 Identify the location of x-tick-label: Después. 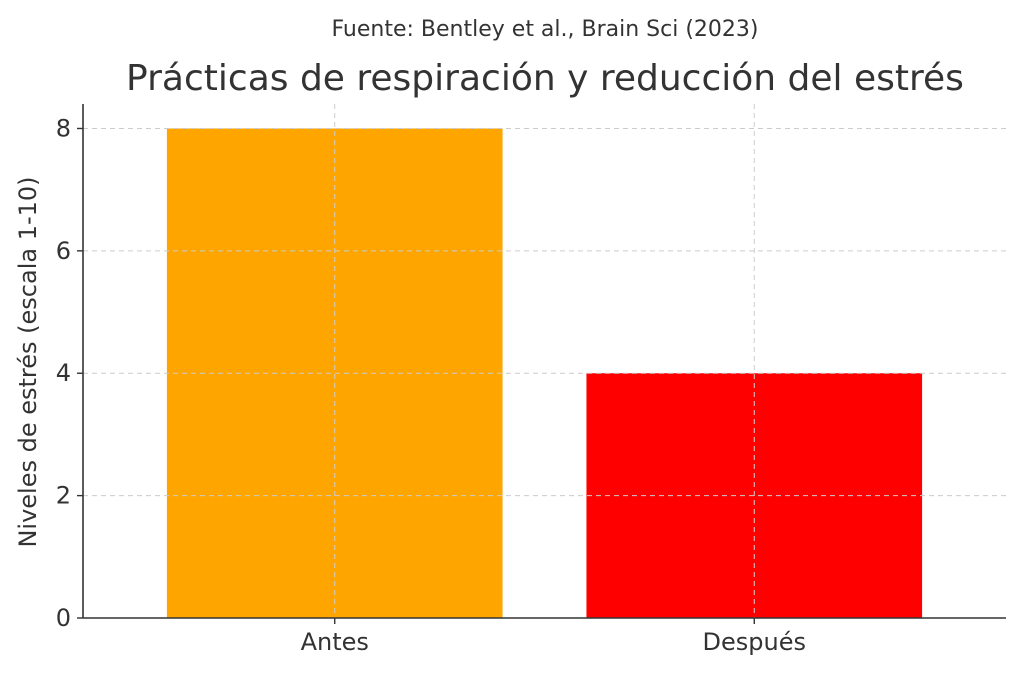
(754, 642).